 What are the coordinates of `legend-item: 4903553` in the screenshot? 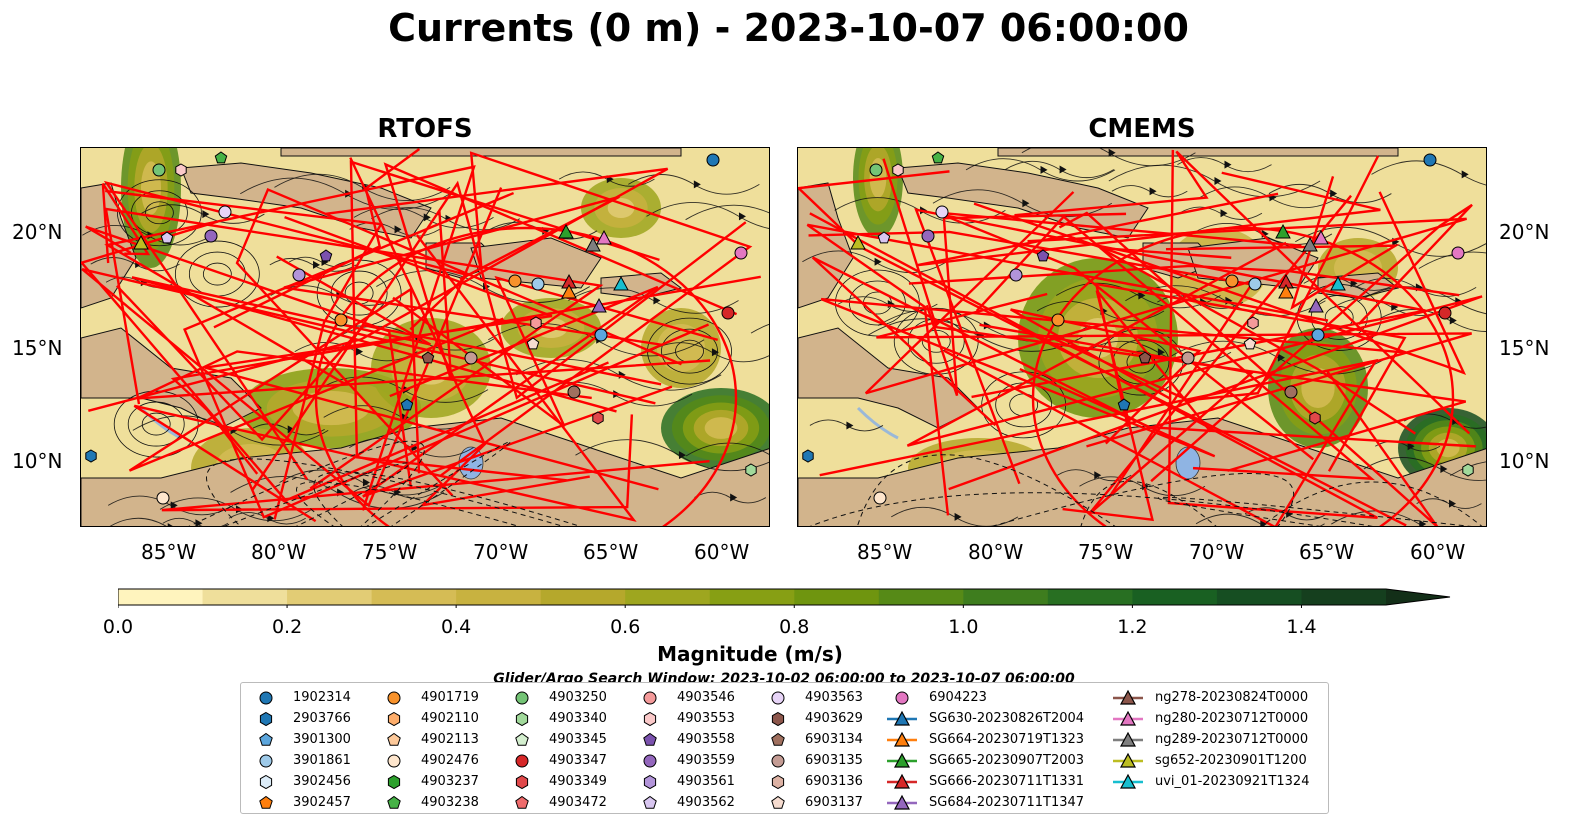 It's located at (685, 718).